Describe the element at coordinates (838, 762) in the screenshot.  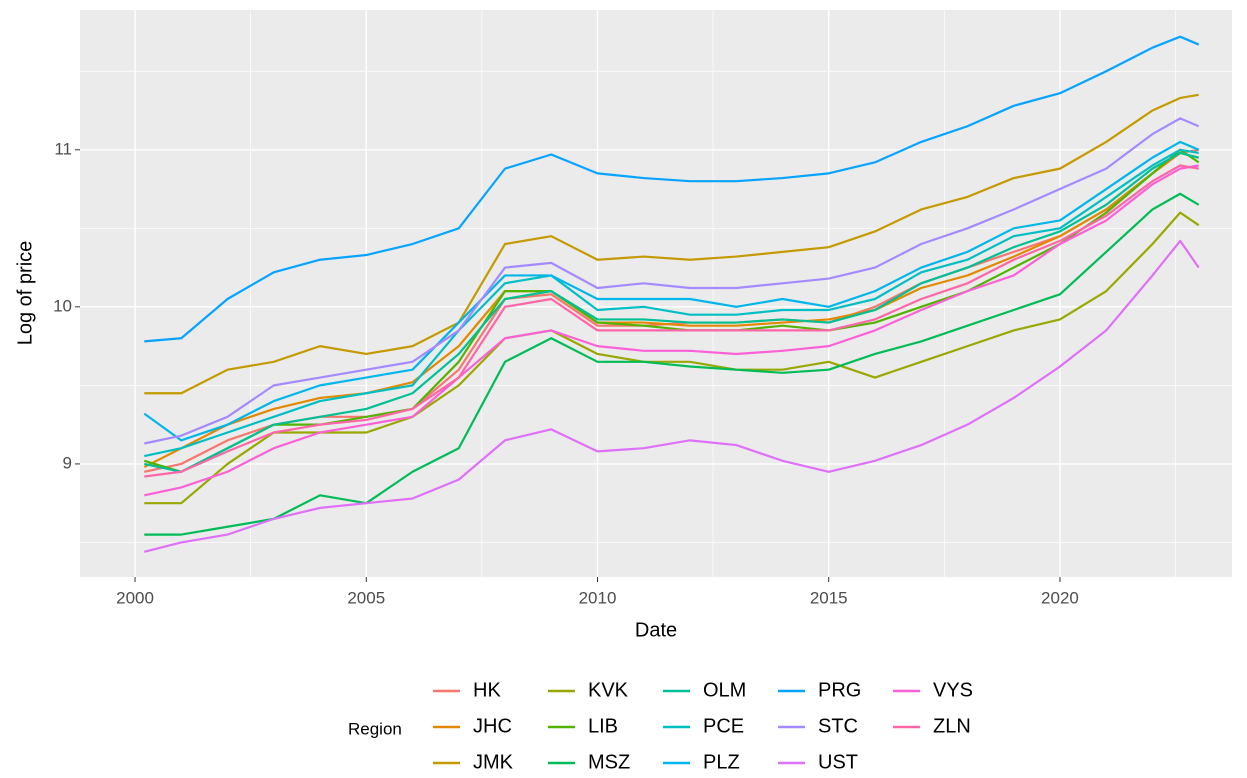
I see `legend-label: UST` at that location.